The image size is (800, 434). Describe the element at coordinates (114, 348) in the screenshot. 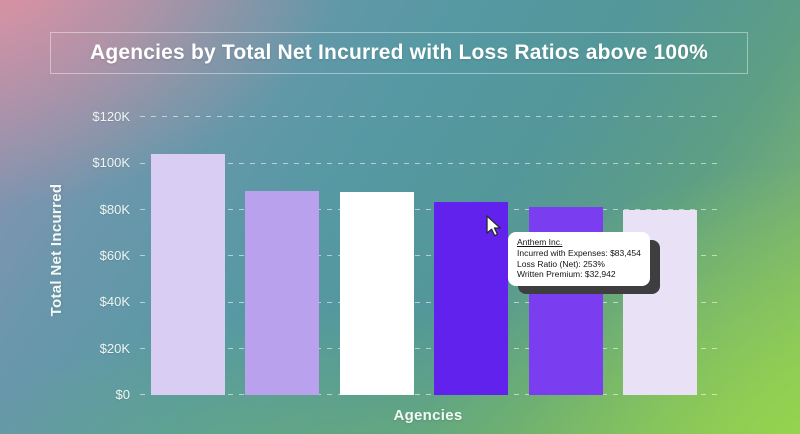

I see `y-tick-label: $20K` at that location.